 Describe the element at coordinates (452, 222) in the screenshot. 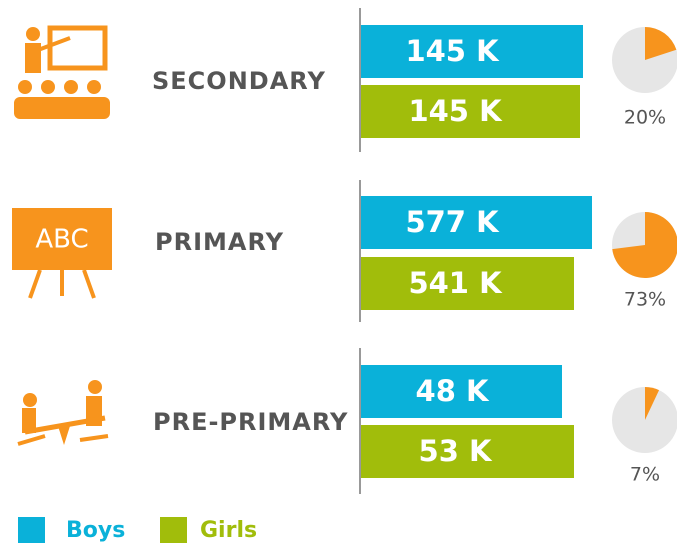

I see `bar-label: 577 K` at that location.